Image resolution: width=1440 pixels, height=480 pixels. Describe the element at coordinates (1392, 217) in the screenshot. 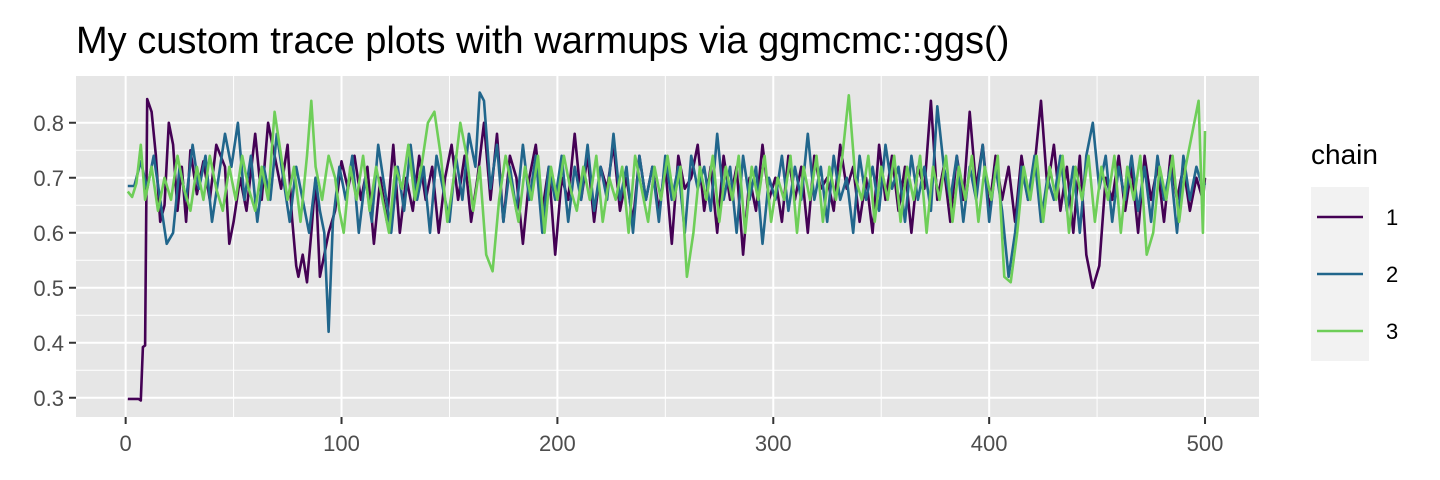

I see `legend-label-chain-1: 1` at that location.